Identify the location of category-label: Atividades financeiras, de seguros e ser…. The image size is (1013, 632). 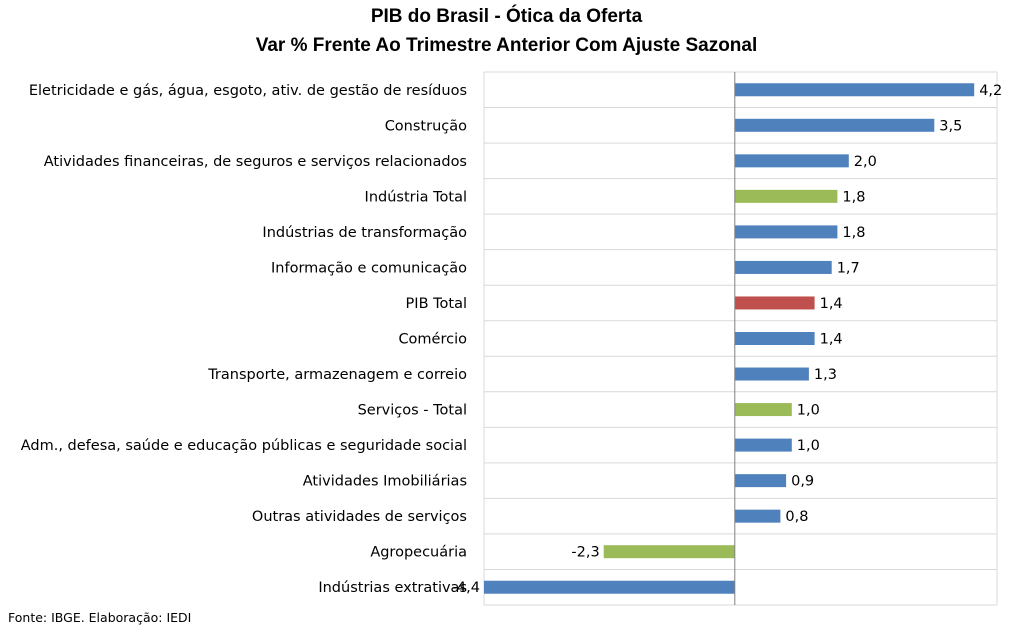
(255, 162).